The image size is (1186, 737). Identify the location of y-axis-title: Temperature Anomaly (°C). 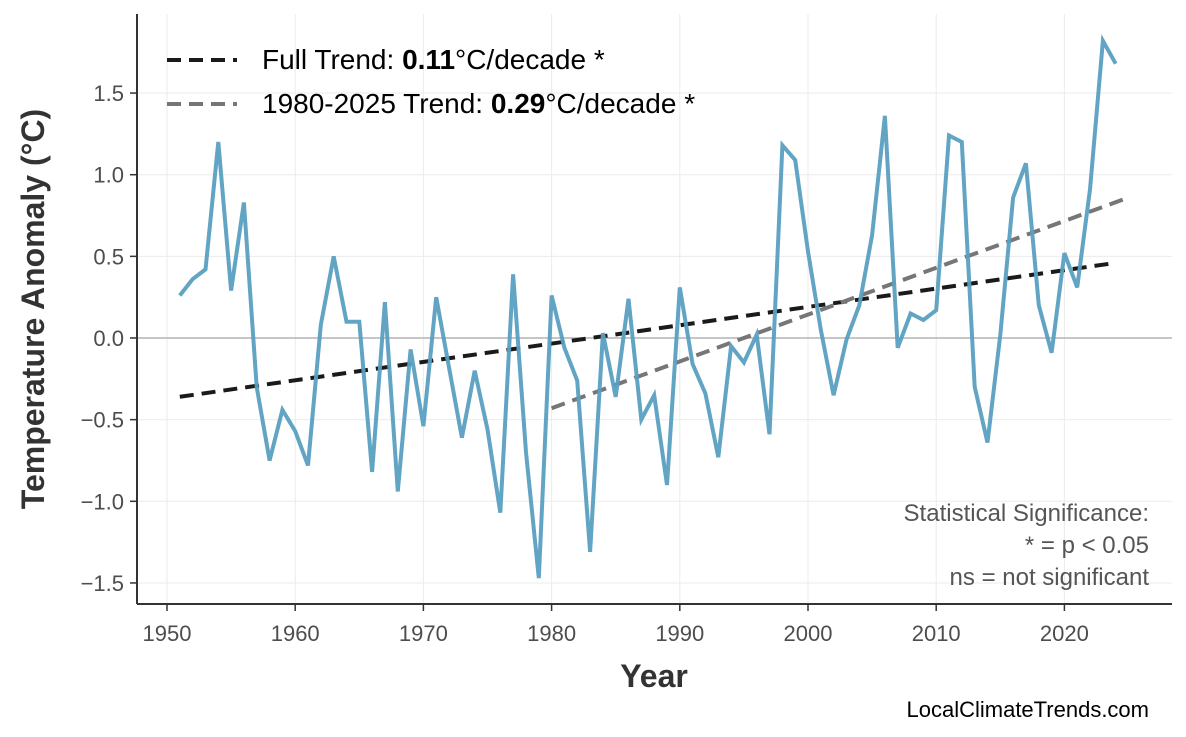
(33, 309).